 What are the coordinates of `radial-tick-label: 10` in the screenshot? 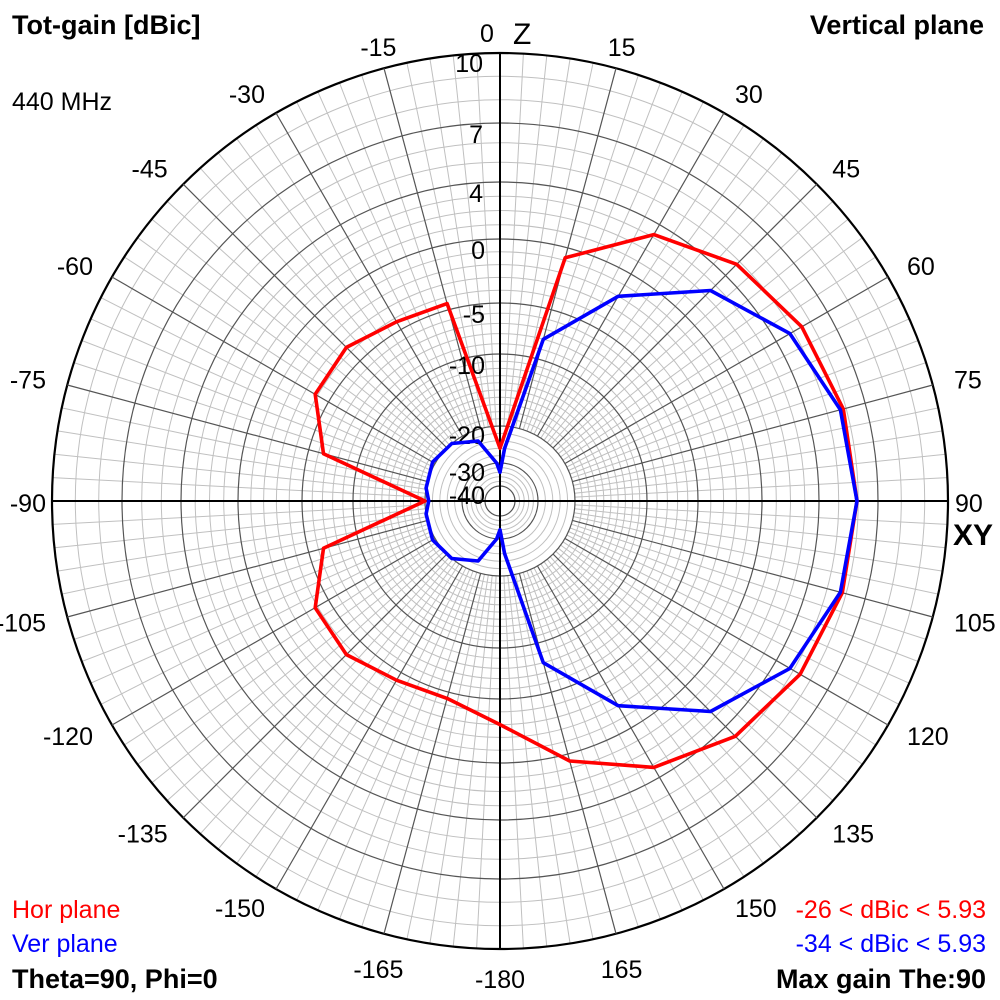 It's located at (469, 64).